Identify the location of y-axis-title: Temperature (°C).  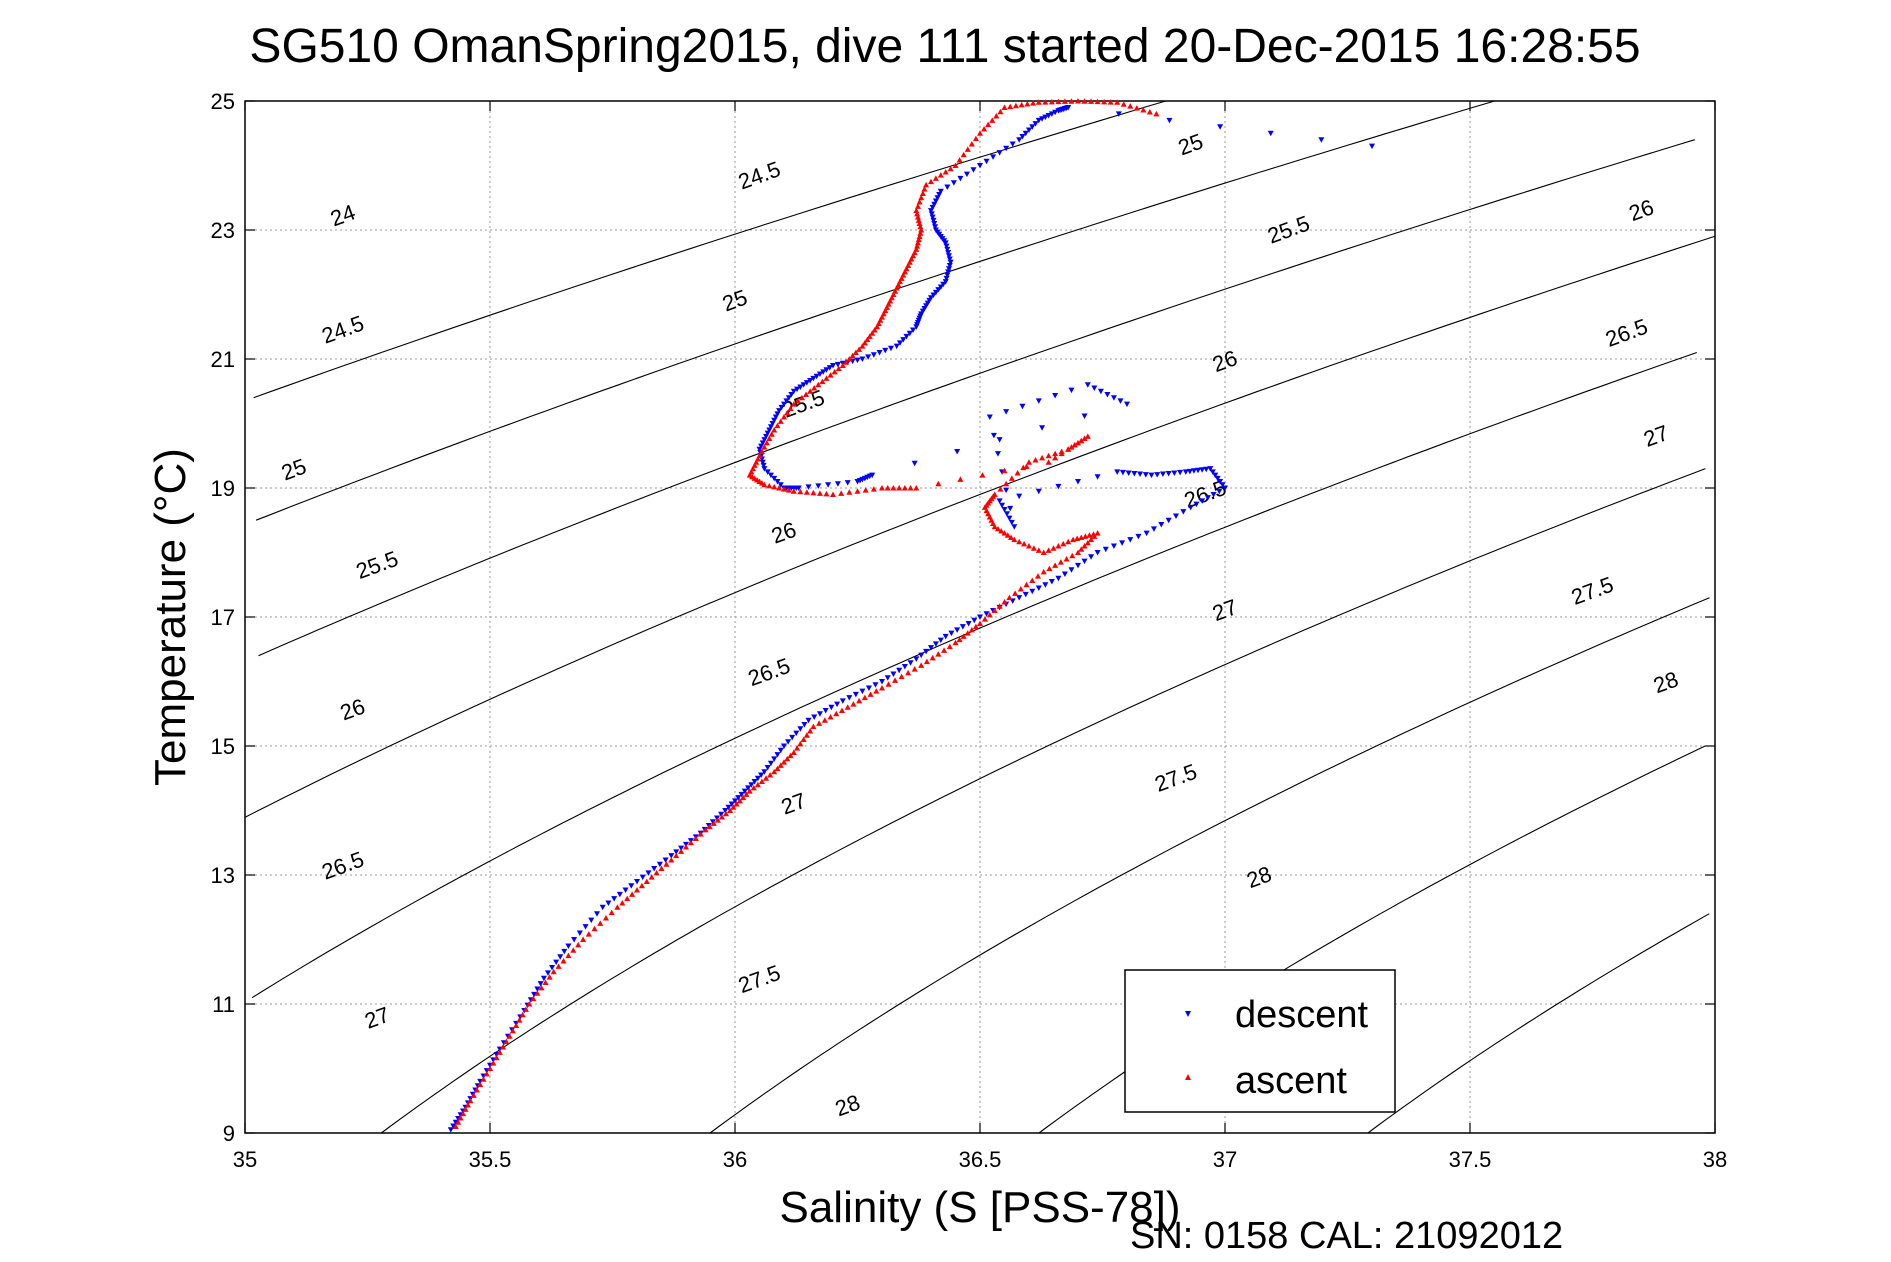
(170, 617).